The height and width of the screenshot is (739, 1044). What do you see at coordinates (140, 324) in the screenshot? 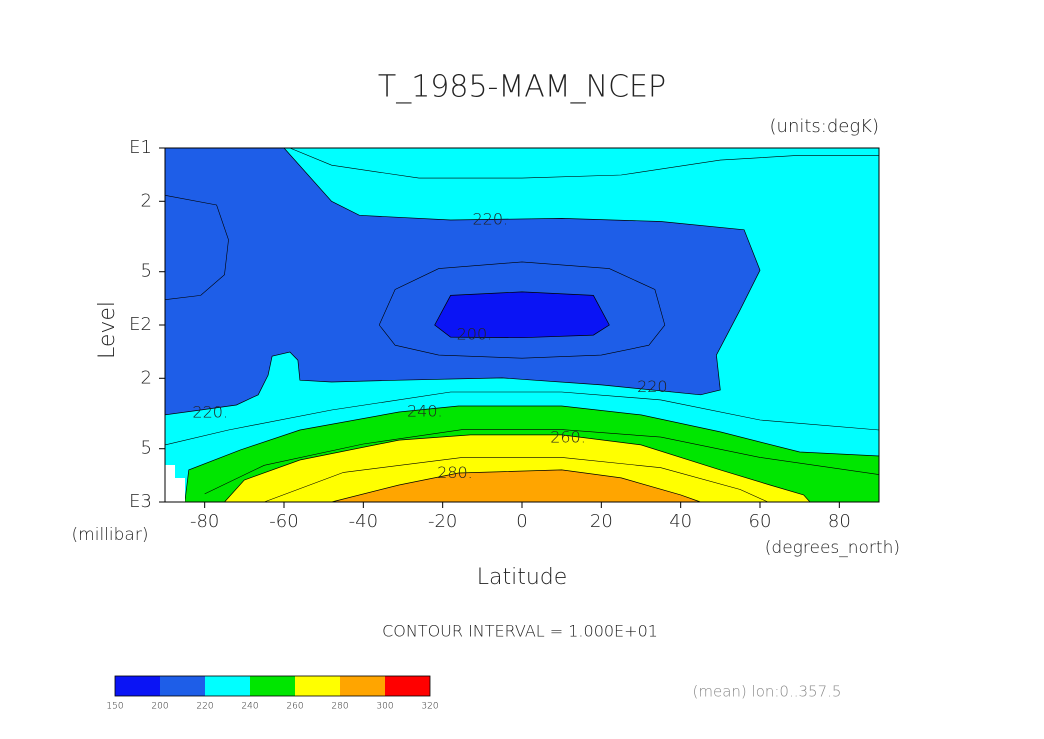
I see `y-tick-label: E2` at bounding box center [140, 324].